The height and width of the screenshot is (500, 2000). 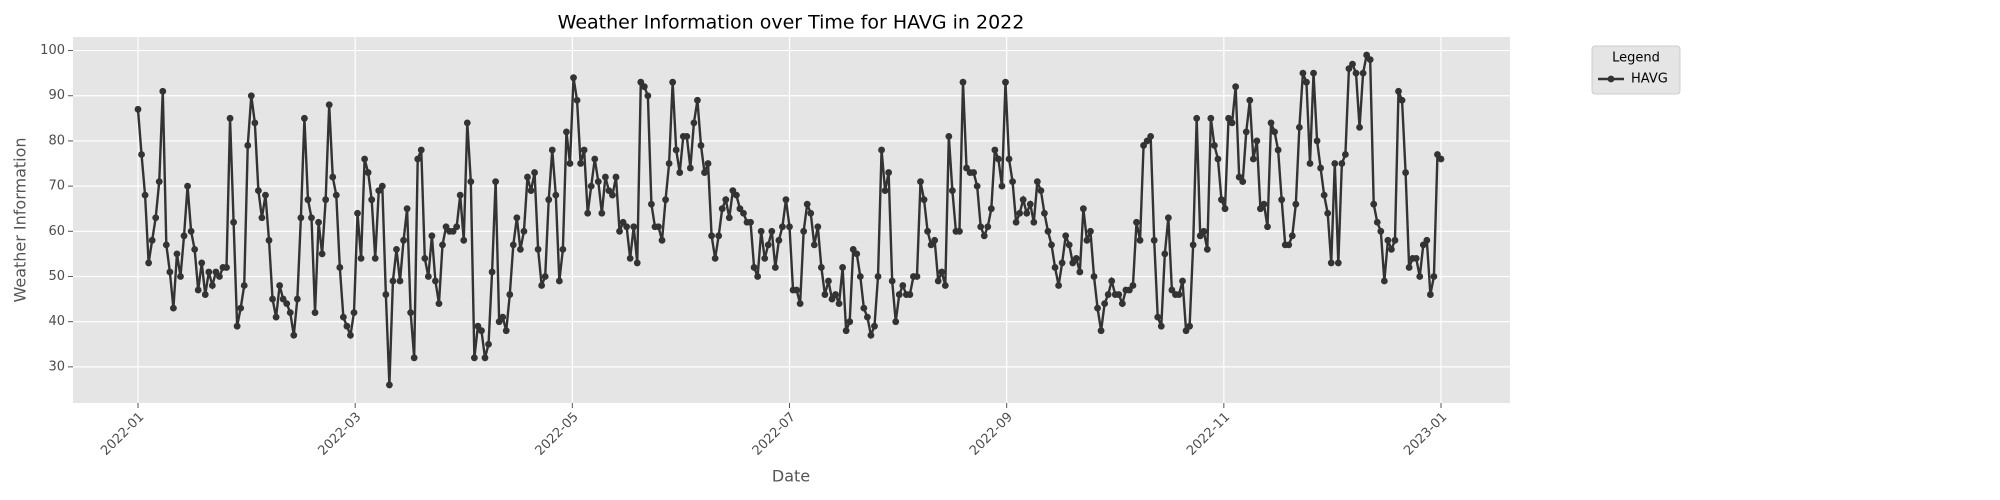 What do you see at coordinates (1649, 79) in the screenshot?
I see `legend-label: HAVG` at bounding box center [1649, 79].